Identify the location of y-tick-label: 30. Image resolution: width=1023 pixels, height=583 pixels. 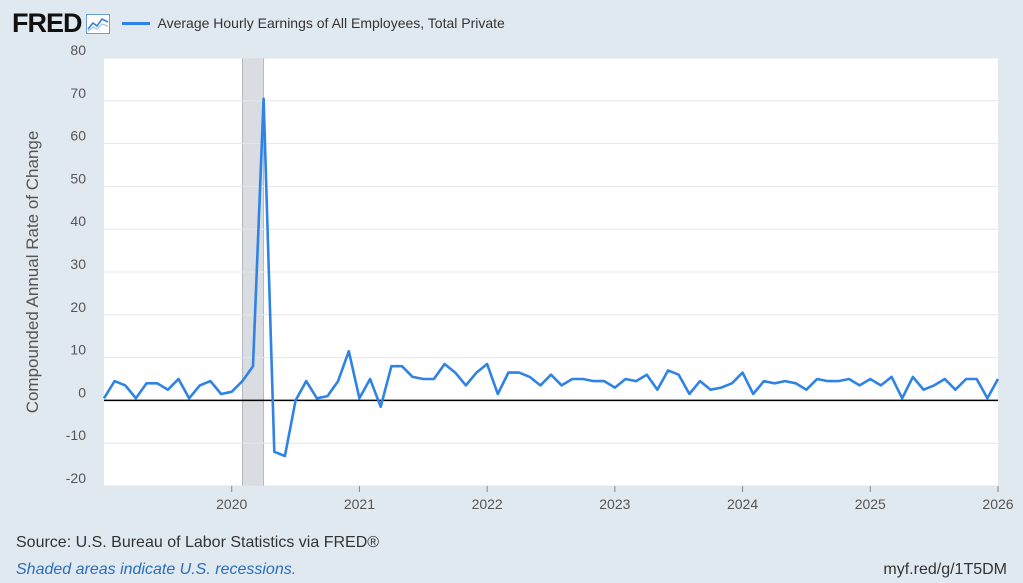
(78, 264).